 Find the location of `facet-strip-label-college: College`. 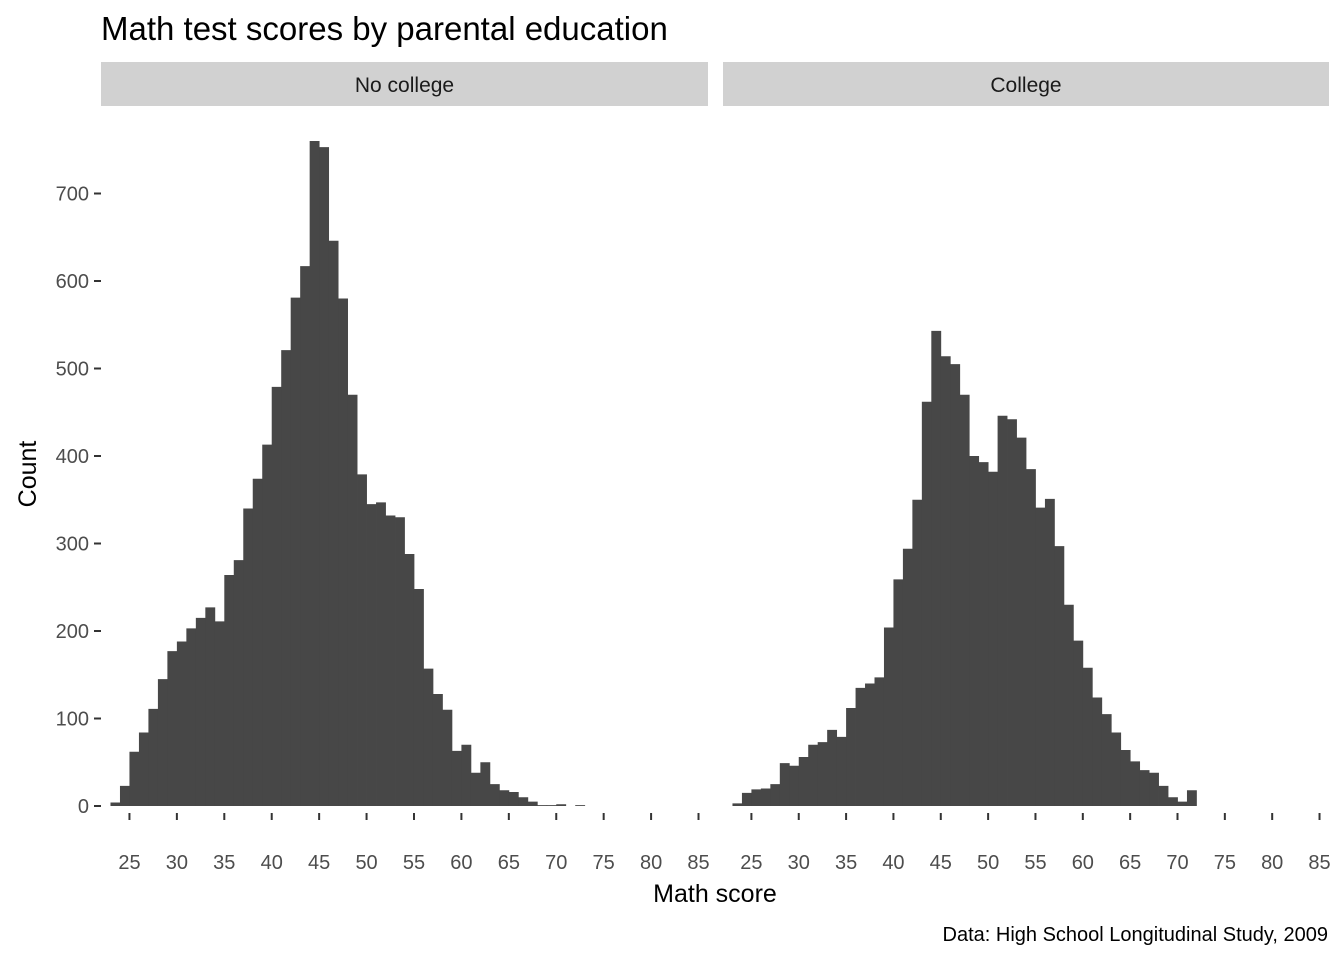

facet-strip-label-college: College is located at coordinates (1025, 85).